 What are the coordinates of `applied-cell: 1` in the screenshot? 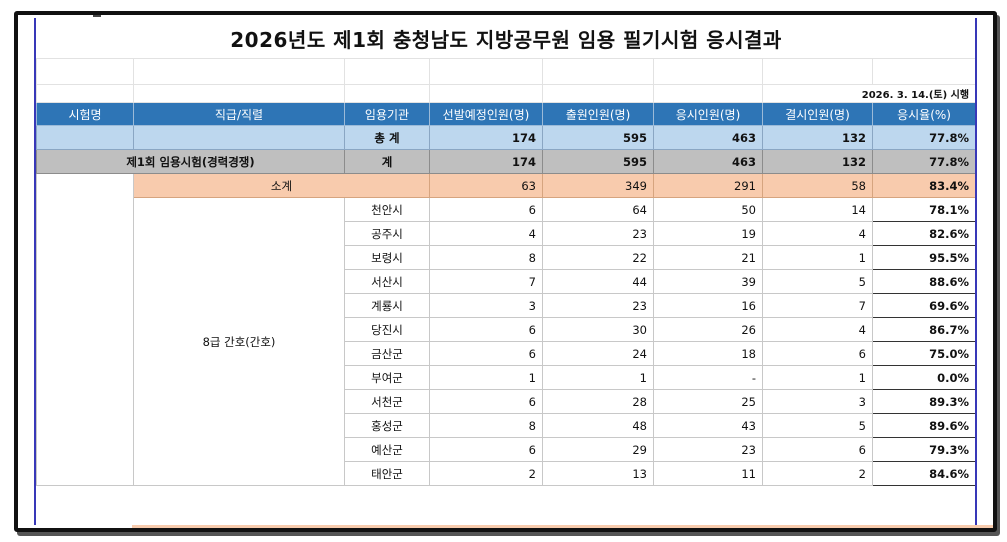 It's located at (598, 377).